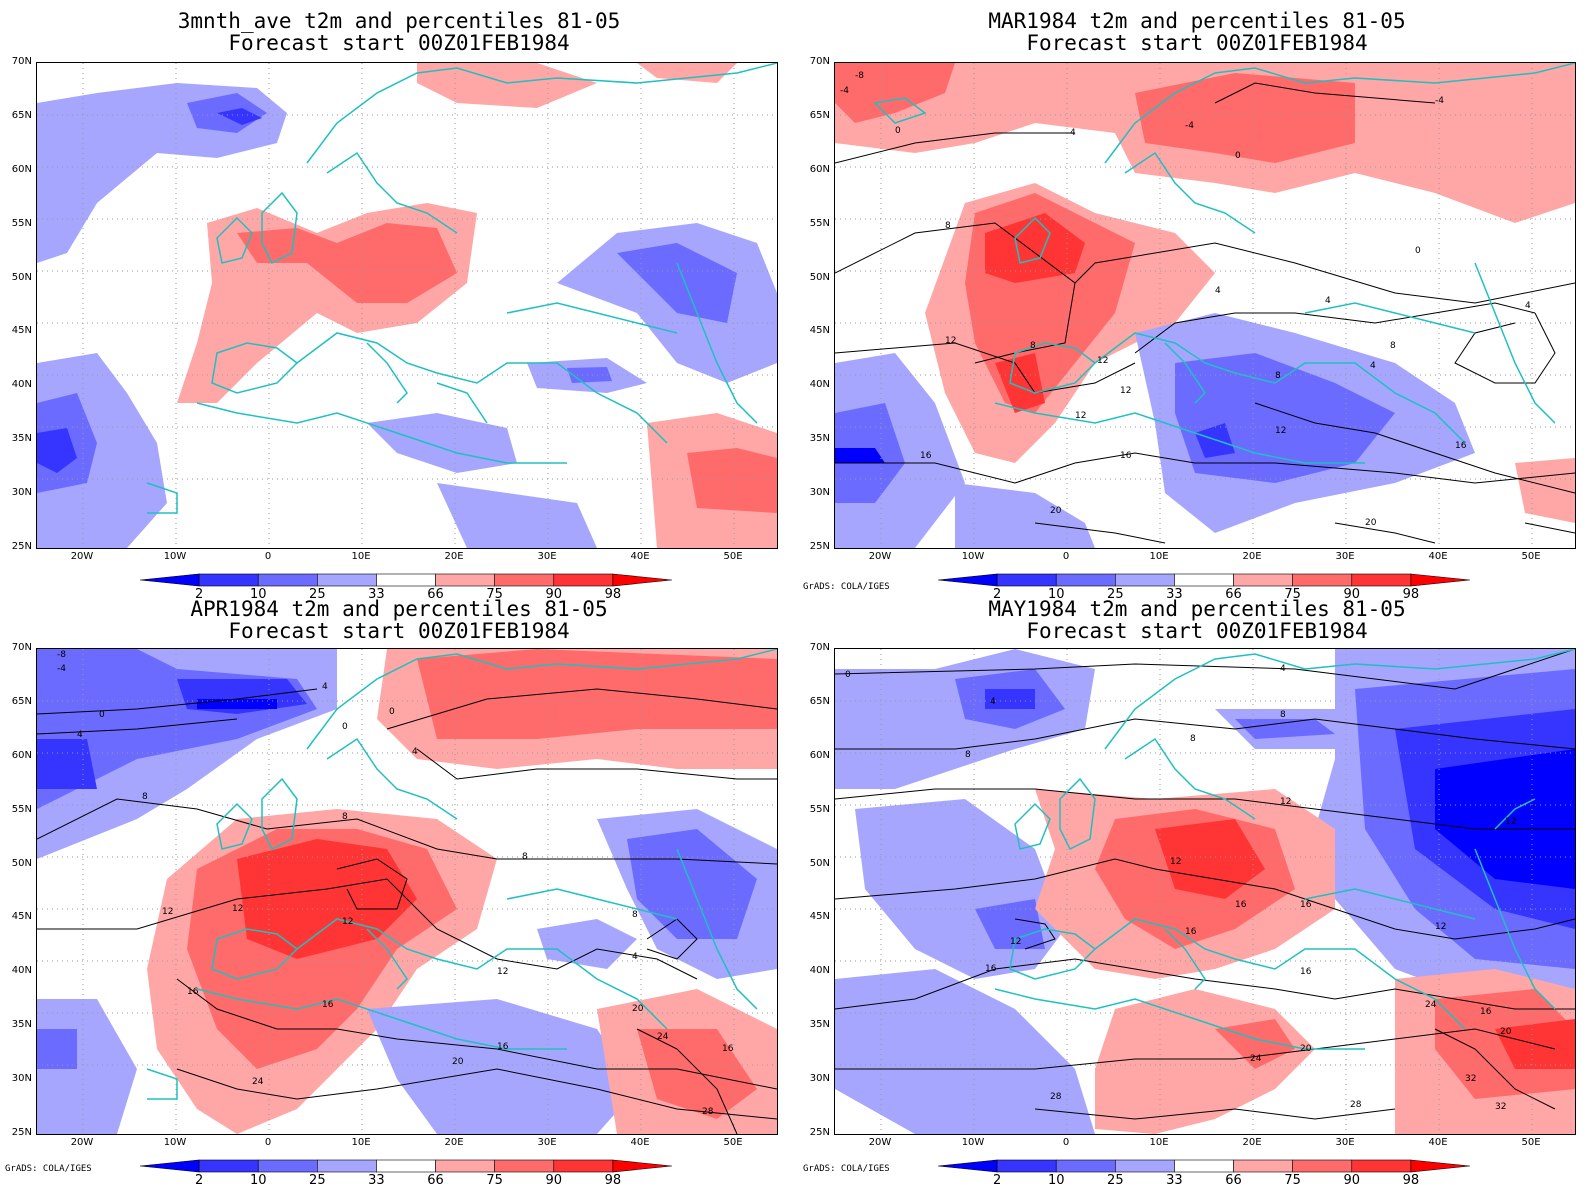  I want to click on lon-label: 30E, so click(547, 1142).